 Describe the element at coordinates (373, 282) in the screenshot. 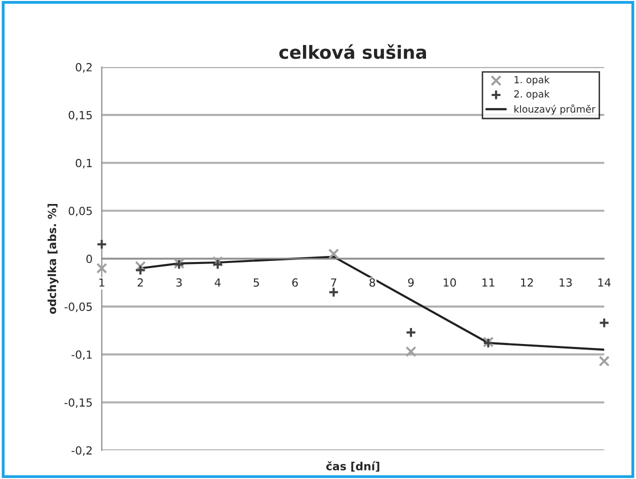

I see `x-tick-label: 8` at that location.